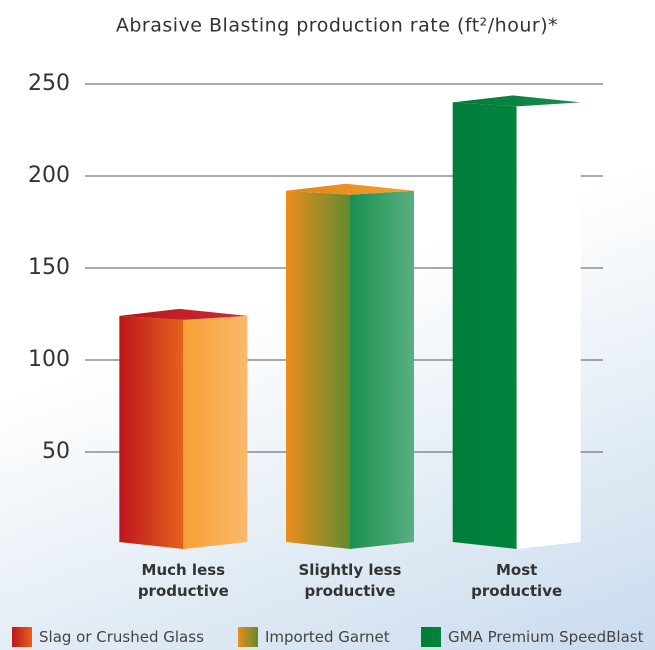 Image resolution: width=655 pixels, height=650 pixels. What do you see at coordinates (546, 637) in the screenshot?
I see `legend-label: GMA Premium SpeedBlast` at bounding box center [546, 637].